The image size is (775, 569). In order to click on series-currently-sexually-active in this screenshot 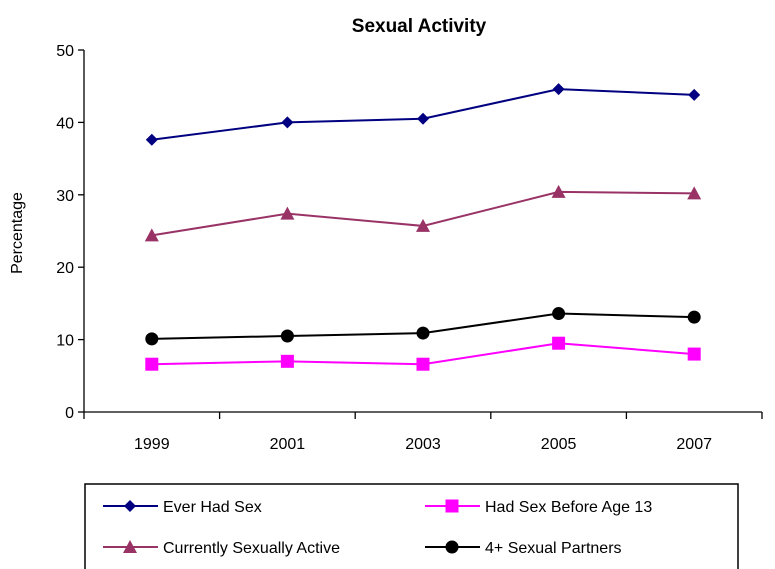, I will do `click(423, 213)`.